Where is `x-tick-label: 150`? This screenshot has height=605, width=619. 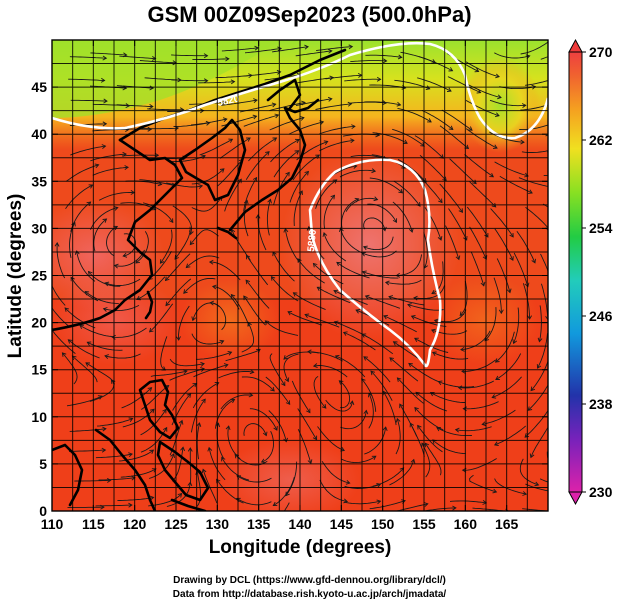 x-tick-label: 150 is located at coordinates (383, 524).